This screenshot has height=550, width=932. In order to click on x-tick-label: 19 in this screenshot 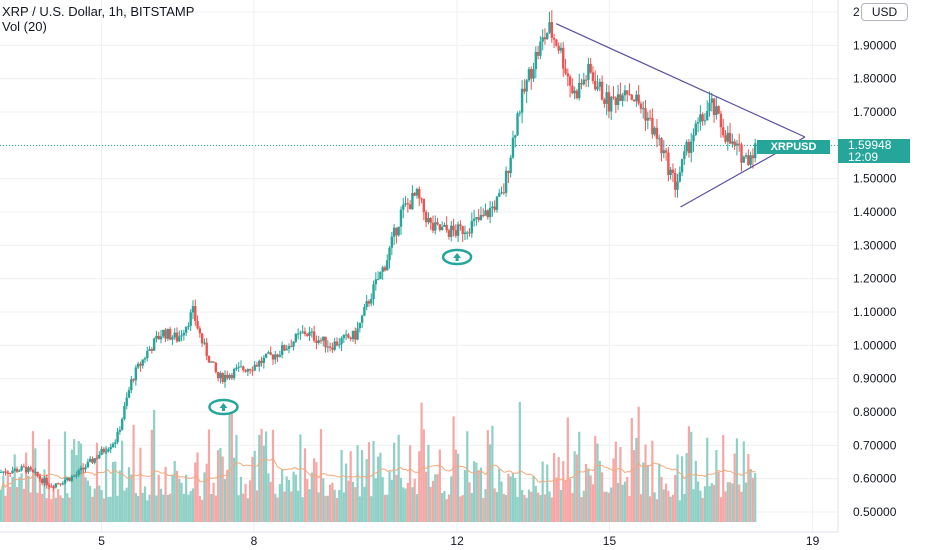, I will do `click(813, 541)`.